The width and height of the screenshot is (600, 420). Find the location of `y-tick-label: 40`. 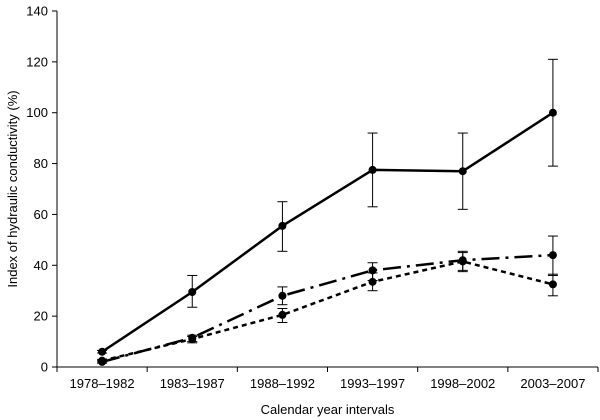

y-tick-label: 40 is located at coordinates (41, 265).